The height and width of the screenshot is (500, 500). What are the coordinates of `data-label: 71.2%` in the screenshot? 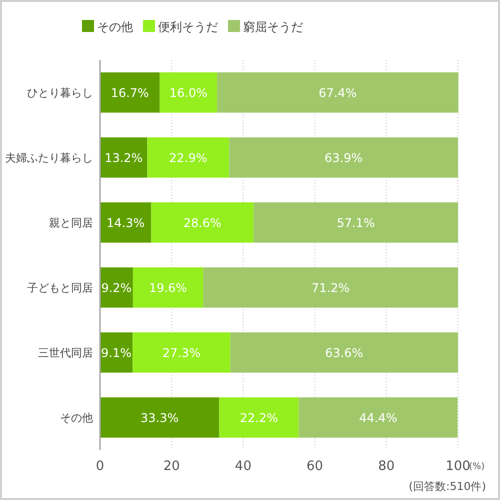 It's located at (330, 288).